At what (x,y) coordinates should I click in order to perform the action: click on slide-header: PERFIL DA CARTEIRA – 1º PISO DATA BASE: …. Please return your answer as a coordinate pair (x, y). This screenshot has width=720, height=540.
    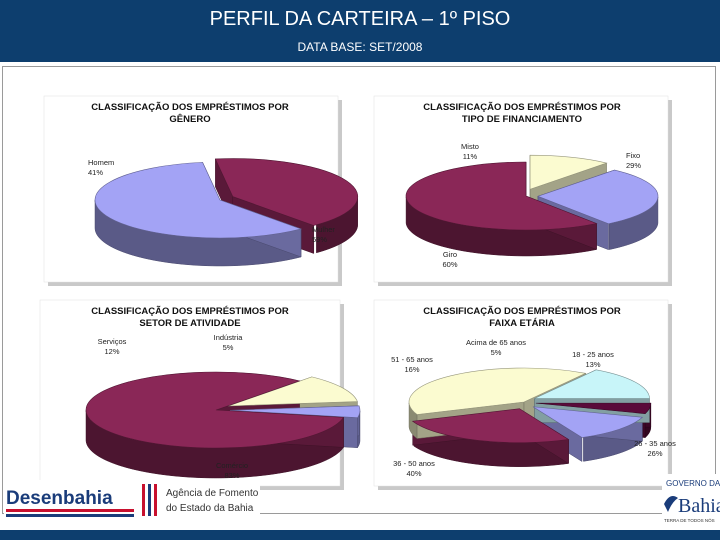
    Looking at the image, I should click on (360, 31).